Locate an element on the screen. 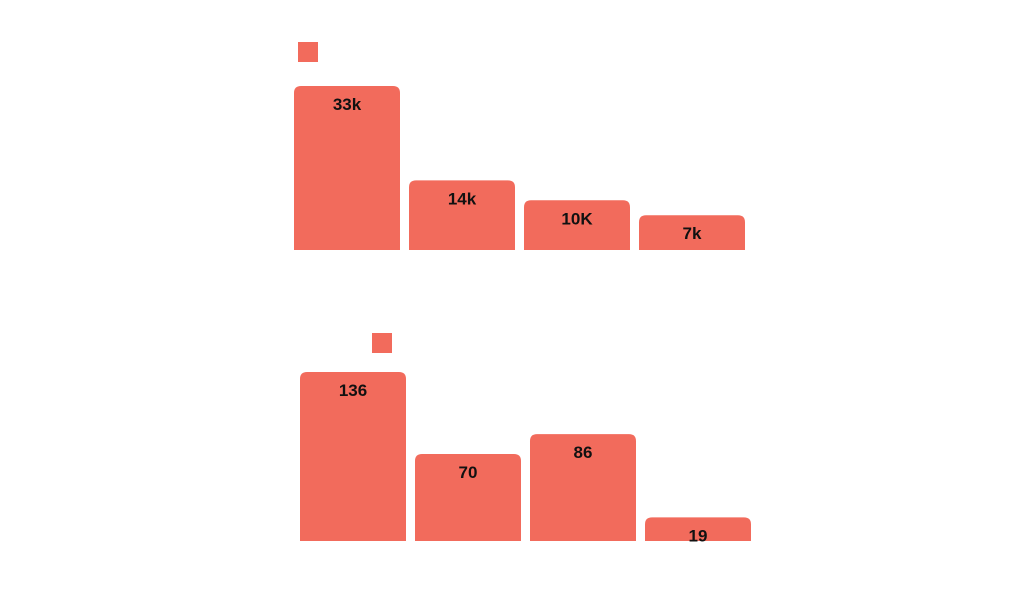  data-label: 10K is located at coordinates (577, 218).